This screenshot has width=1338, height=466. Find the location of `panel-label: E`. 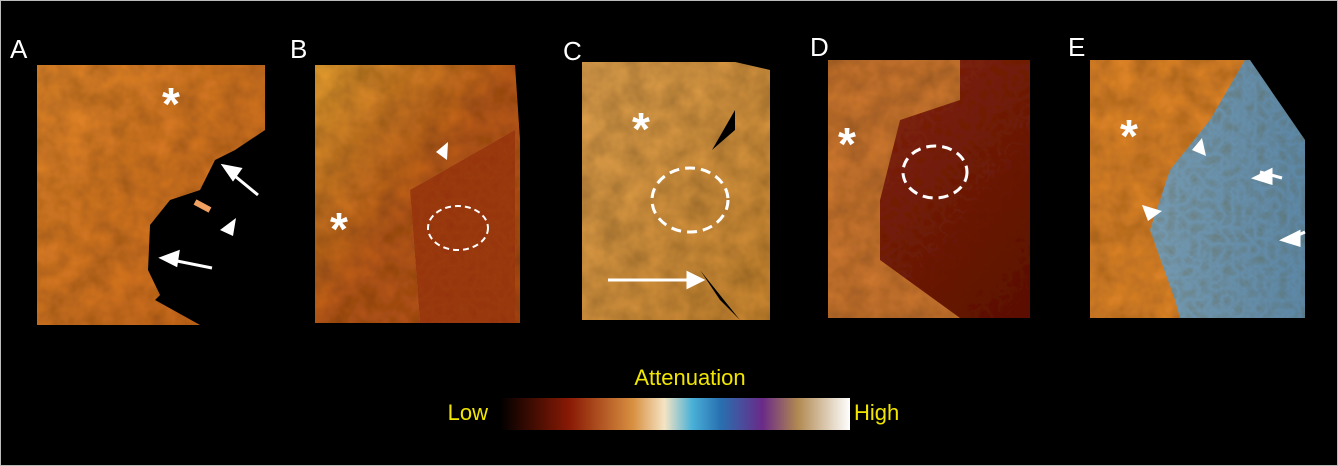

panel-label: E is located at coordinates (1076, 47).